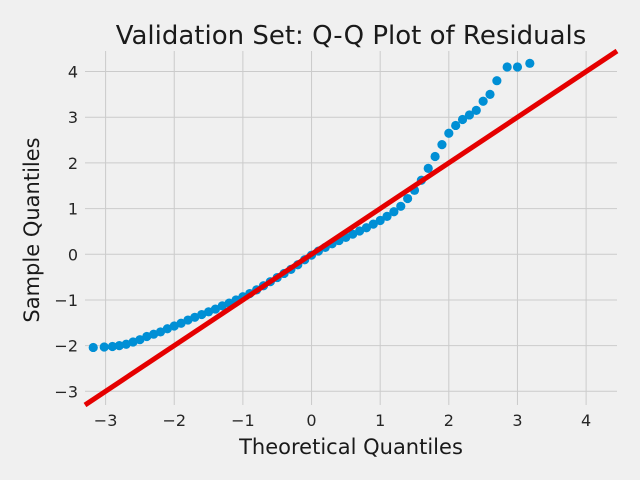  Describe the element at coordinates (73, 163) in the screenshot. I see `y-tick-label: 2` at that location.